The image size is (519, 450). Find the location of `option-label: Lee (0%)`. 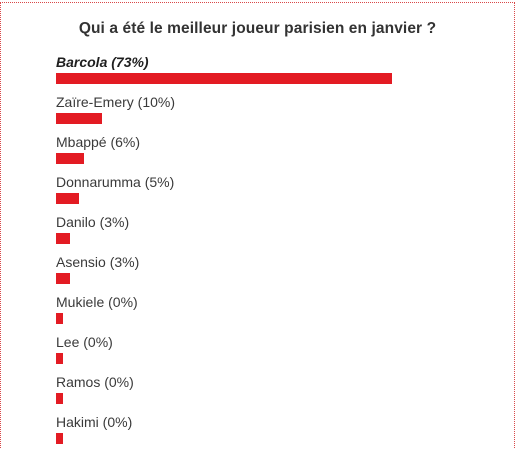

option-label: Lee (0%) is located at coordinates (84, 342).